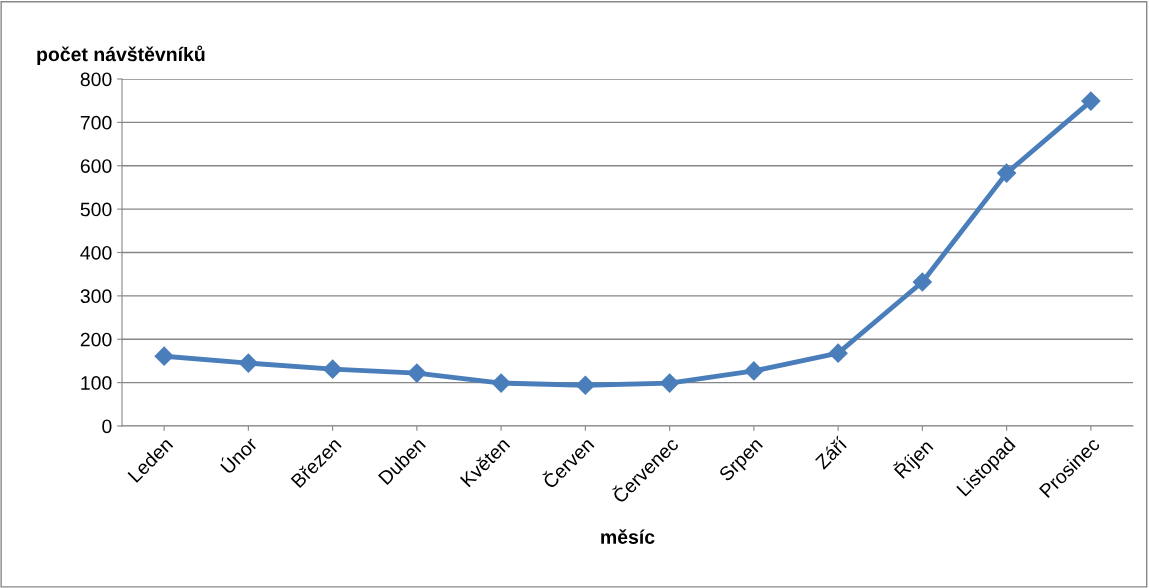  I want to click on y-tick-label: 600, so click(96, 166).